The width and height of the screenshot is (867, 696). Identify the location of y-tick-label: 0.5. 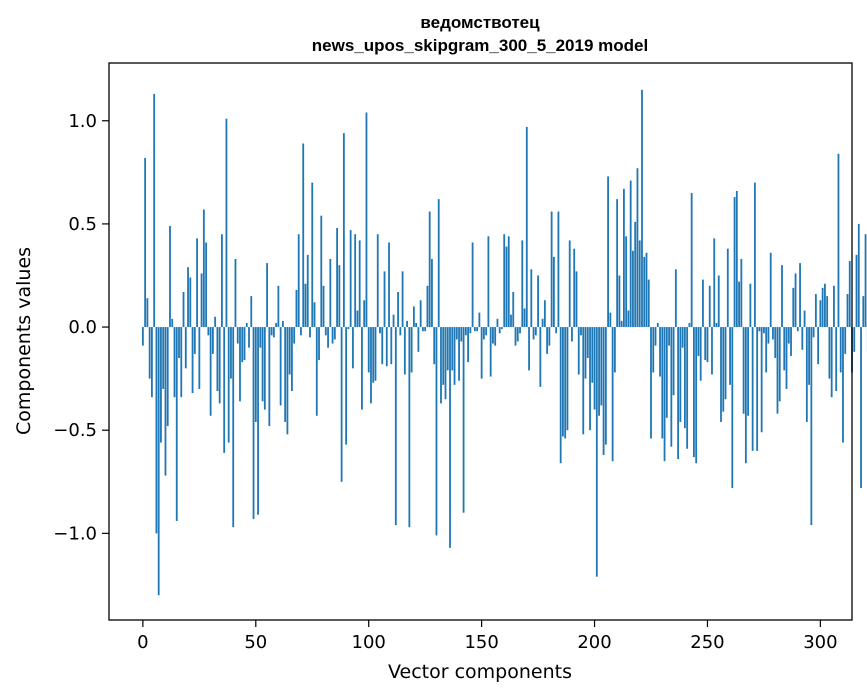
(82, 224).